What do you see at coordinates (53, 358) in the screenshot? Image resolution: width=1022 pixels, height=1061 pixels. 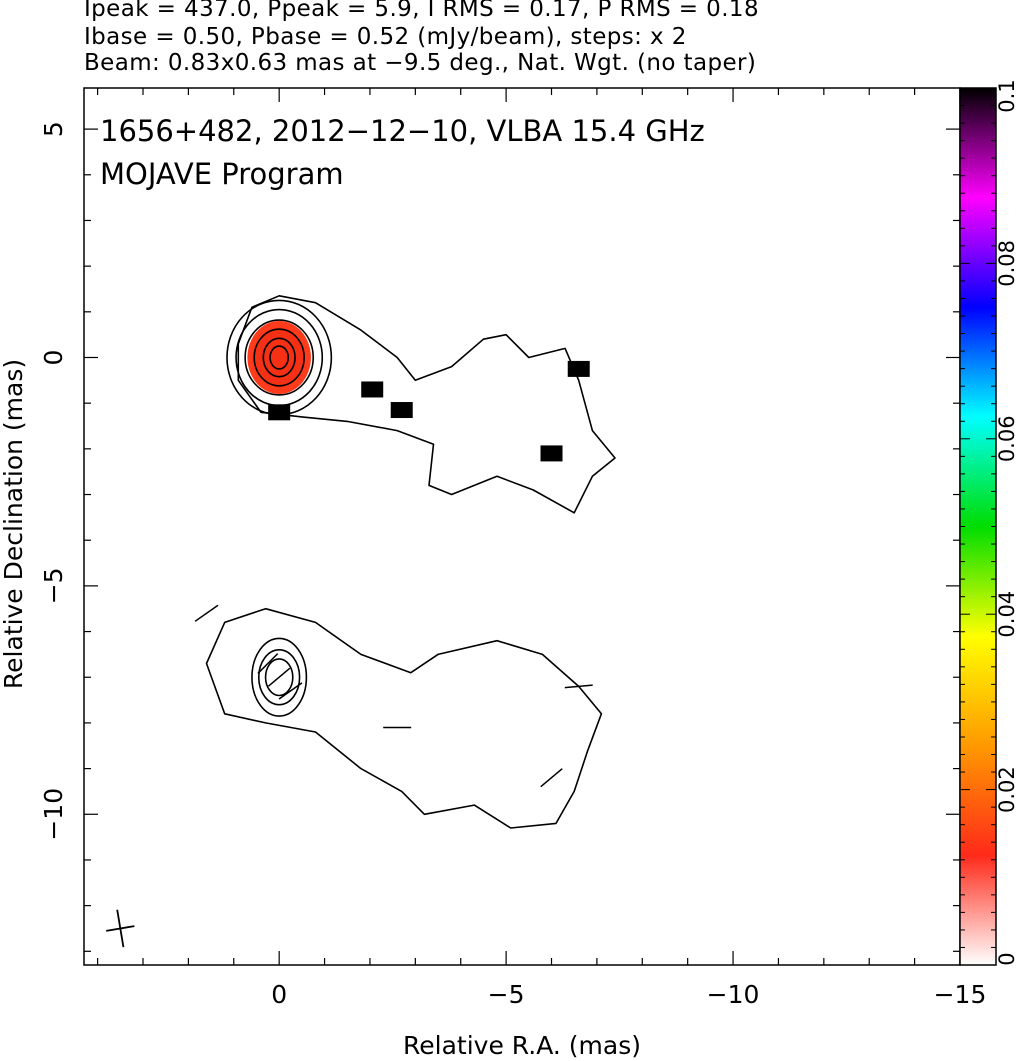 I see `y-tick-label: 0` at bounding box center [53, 358].